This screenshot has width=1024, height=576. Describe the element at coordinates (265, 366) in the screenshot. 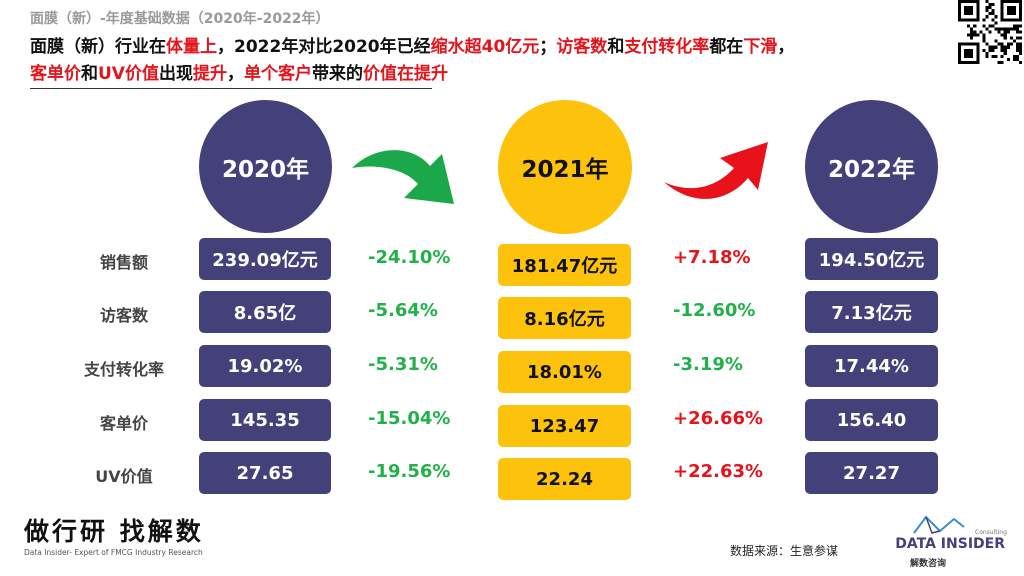

I see `value-2020: 19.02%` at that location.